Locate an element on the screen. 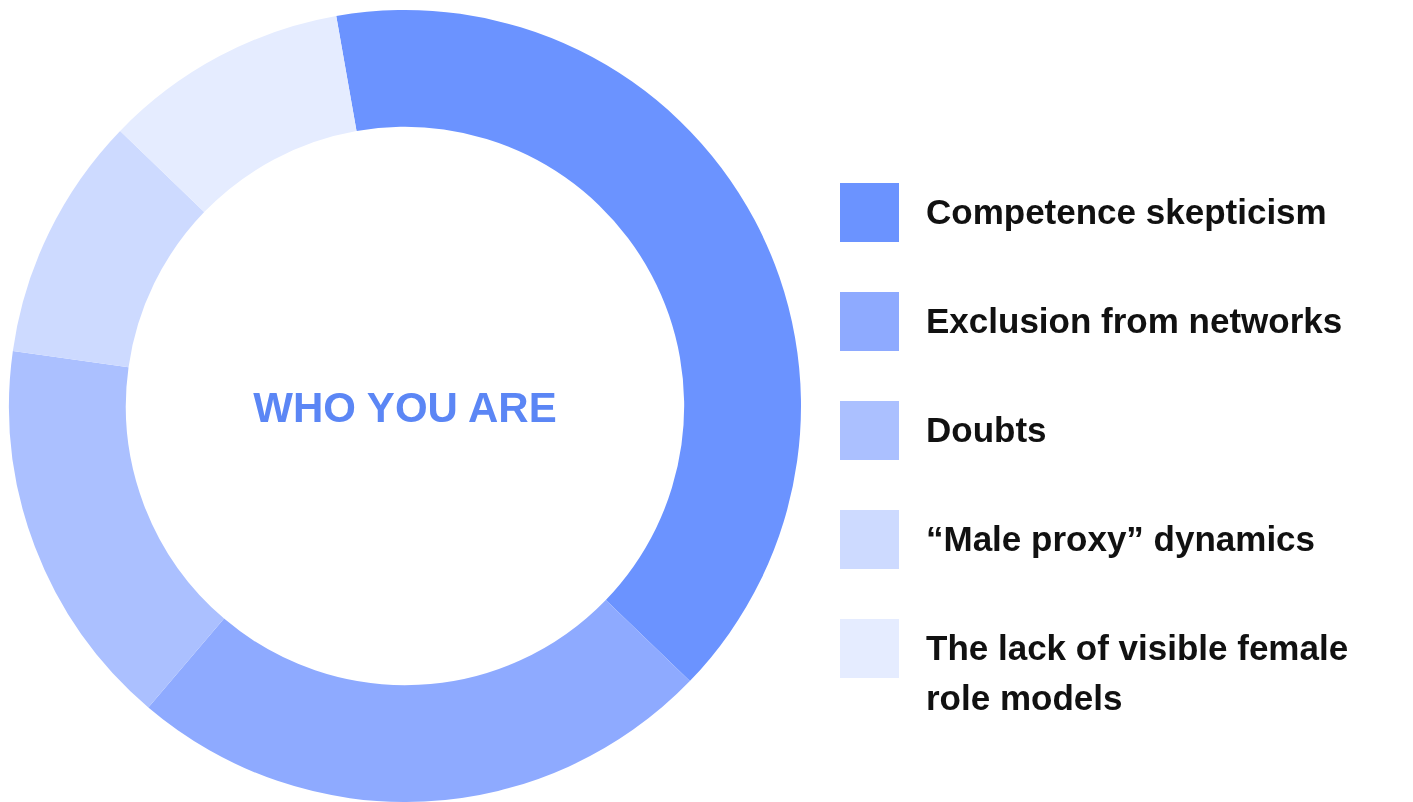 The width and height of the screenshot is (1413, 802). legend-label: Exclusion from networks is located at coordinates (1134, 321).